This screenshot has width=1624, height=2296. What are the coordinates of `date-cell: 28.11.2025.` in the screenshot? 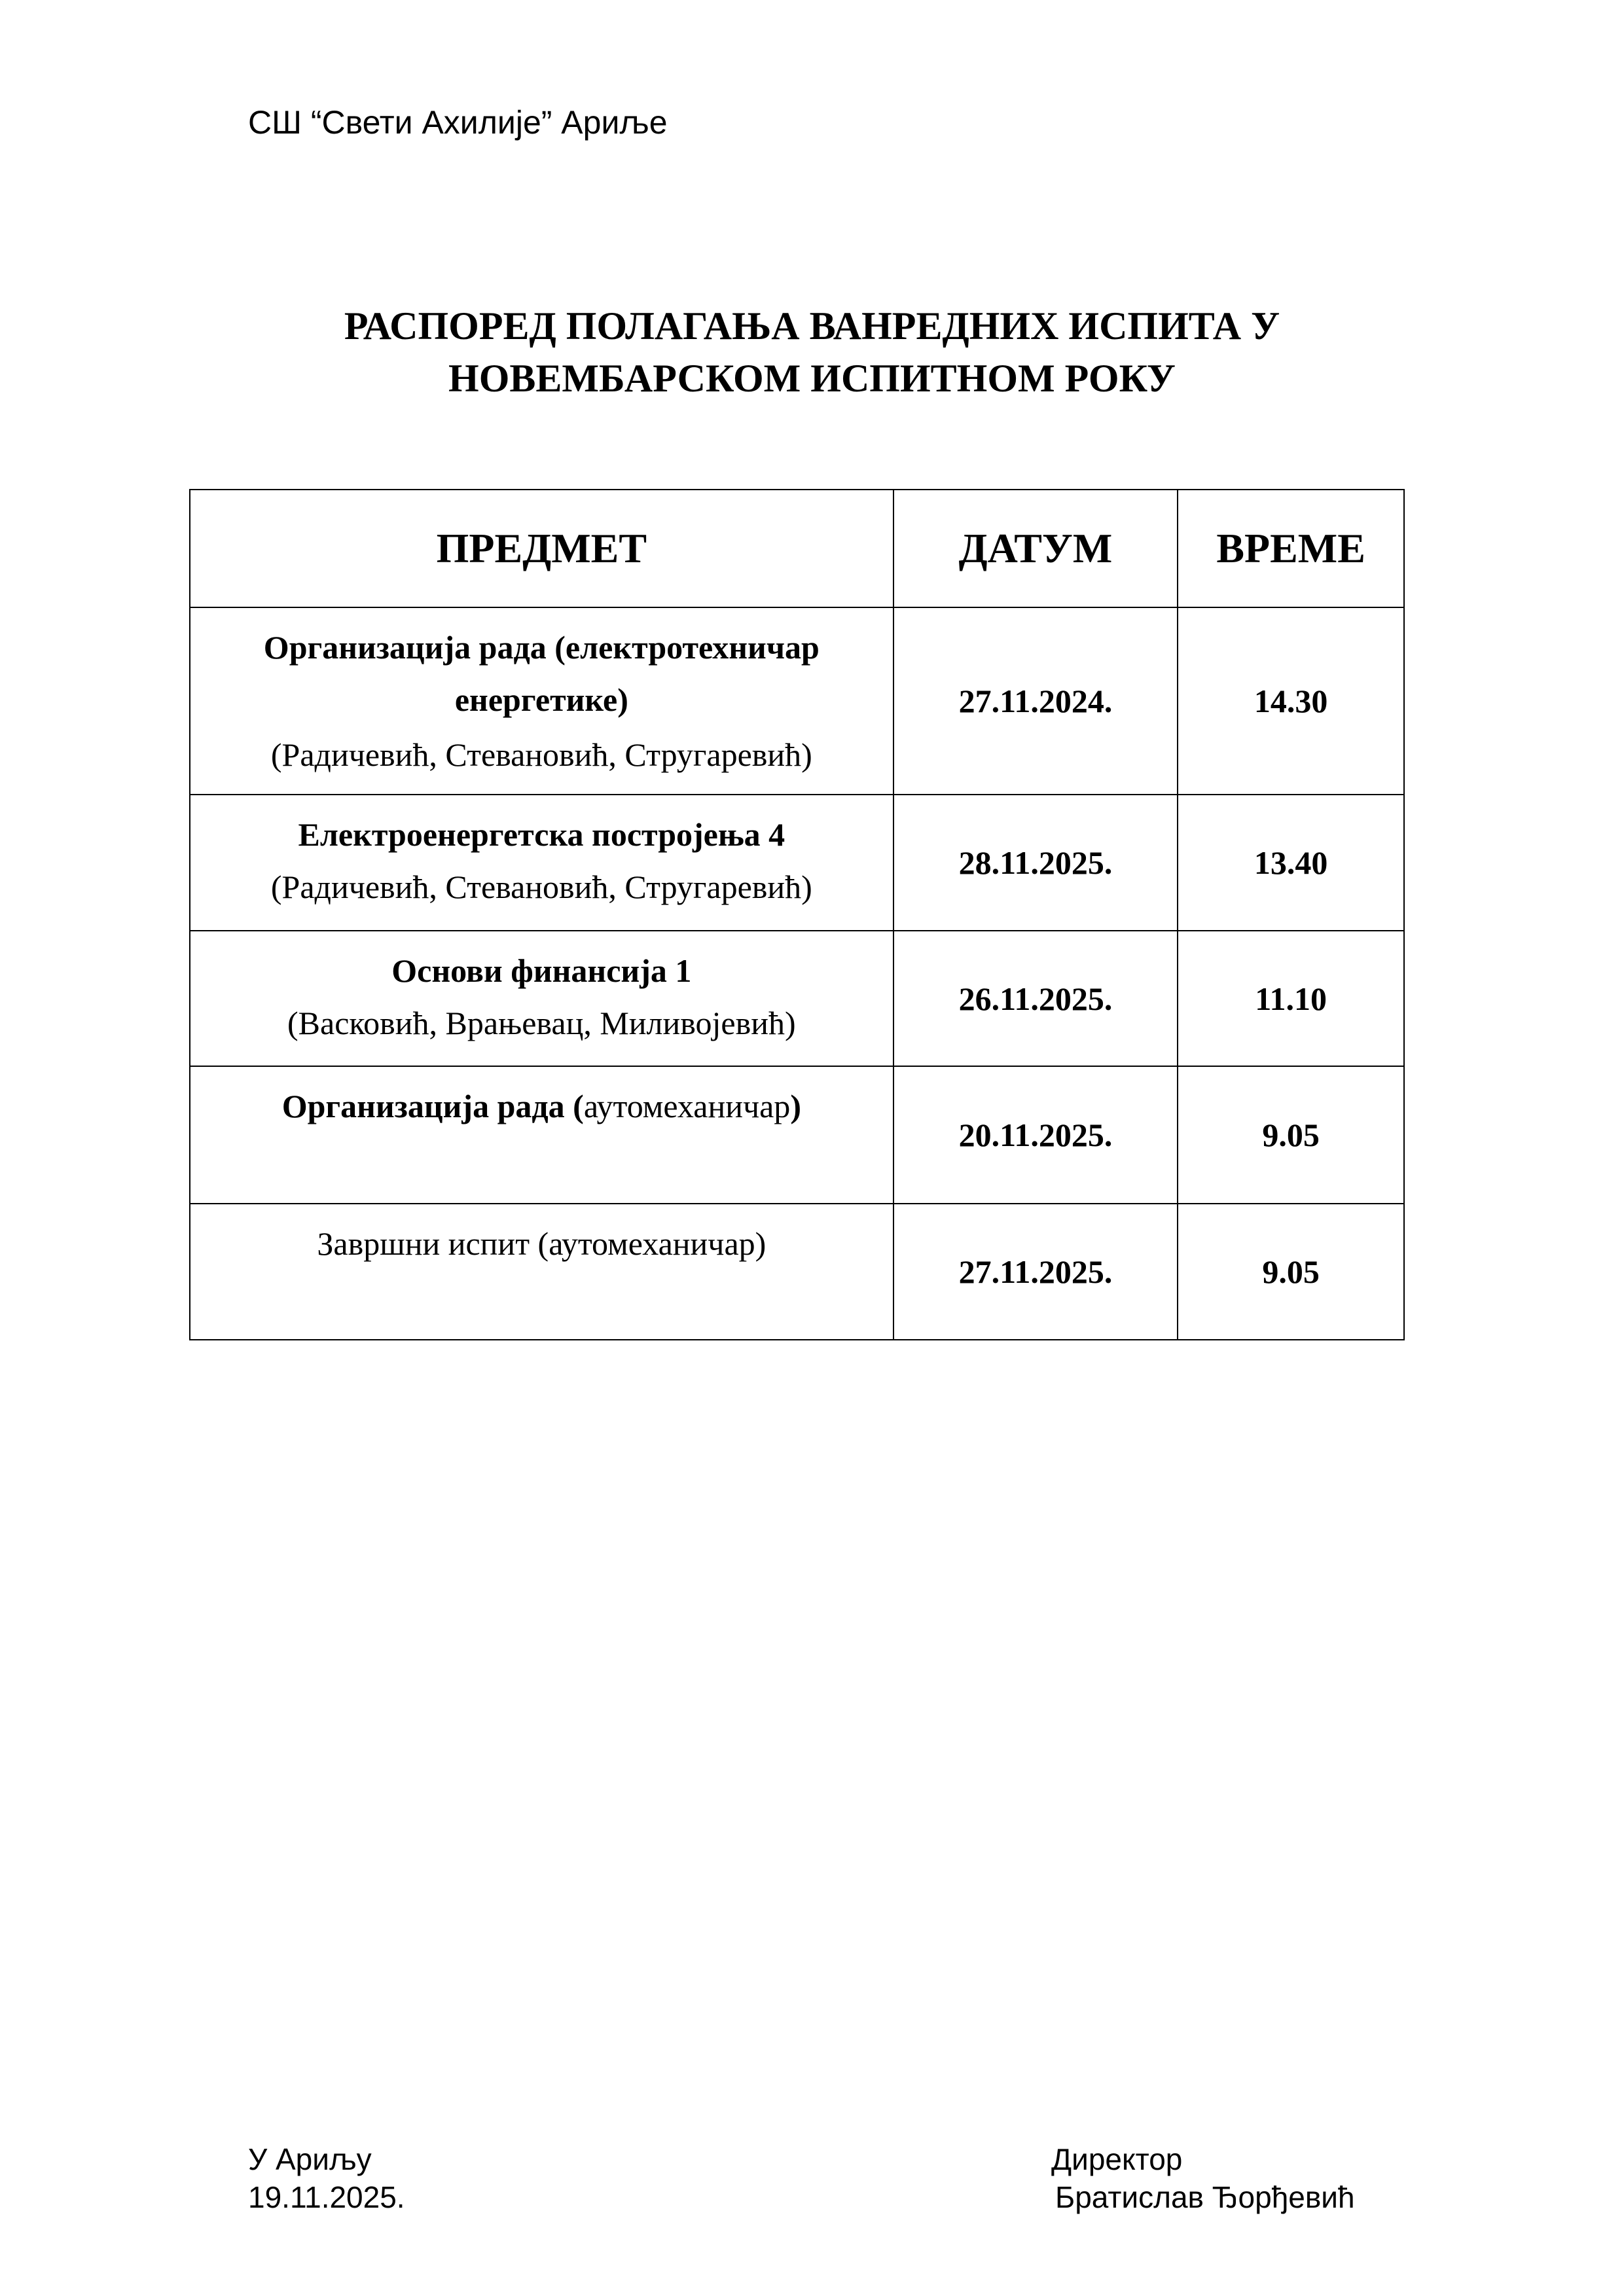 It's located at (1035, 862).